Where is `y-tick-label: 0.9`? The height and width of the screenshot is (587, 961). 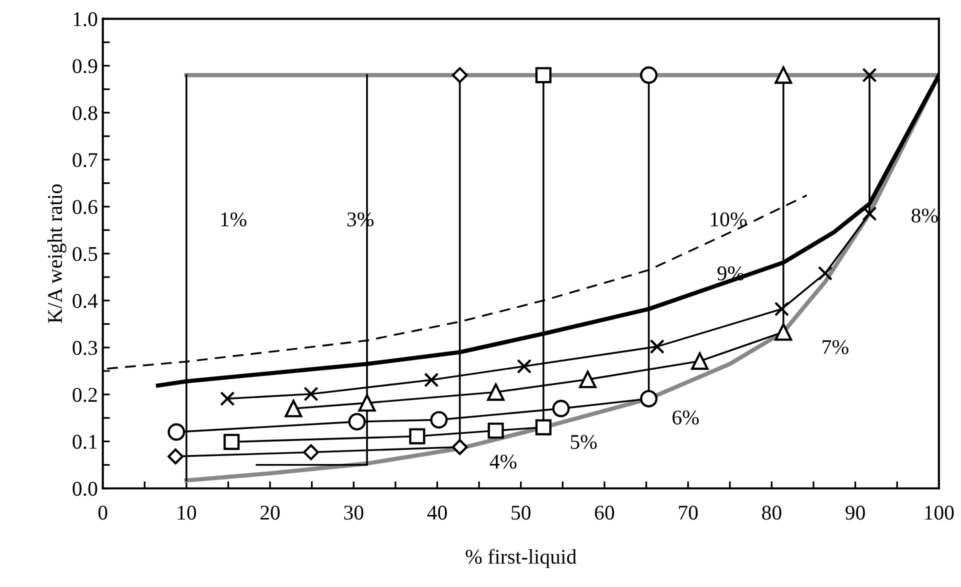 y-tick-label: 0.9 is located at coordinates (85, 66).